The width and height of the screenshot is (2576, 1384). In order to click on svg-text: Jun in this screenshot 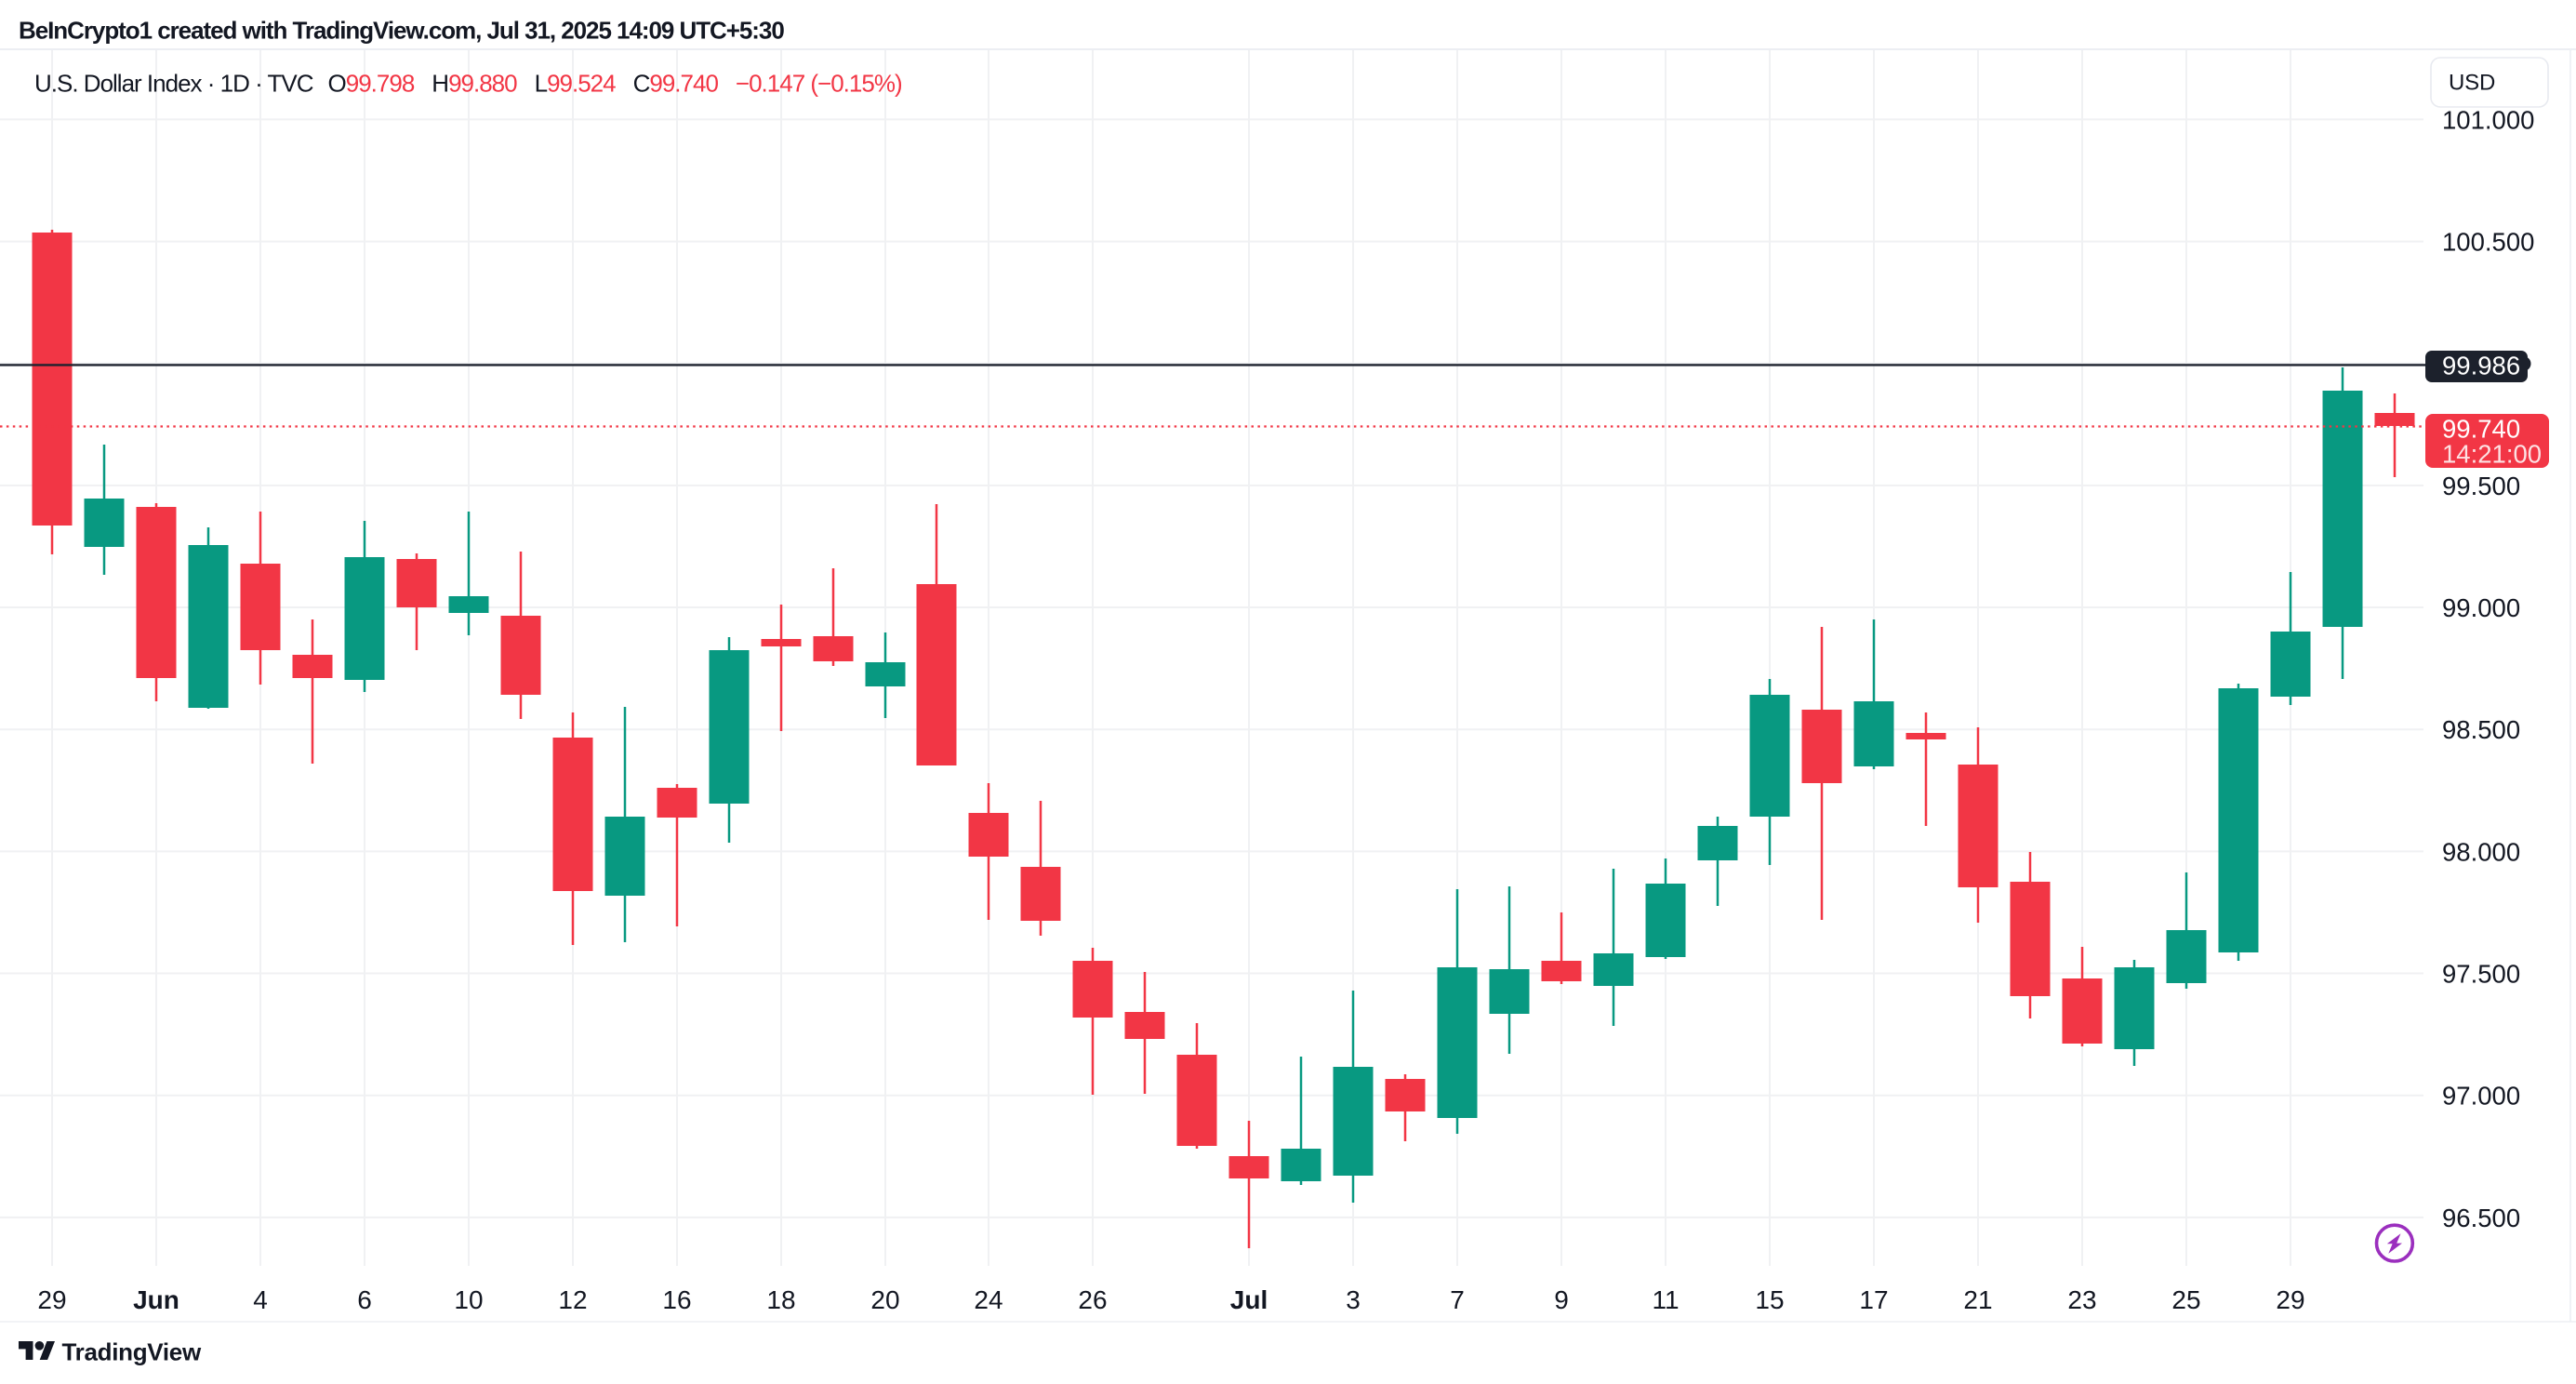, I will do `click(156, 1299)`.